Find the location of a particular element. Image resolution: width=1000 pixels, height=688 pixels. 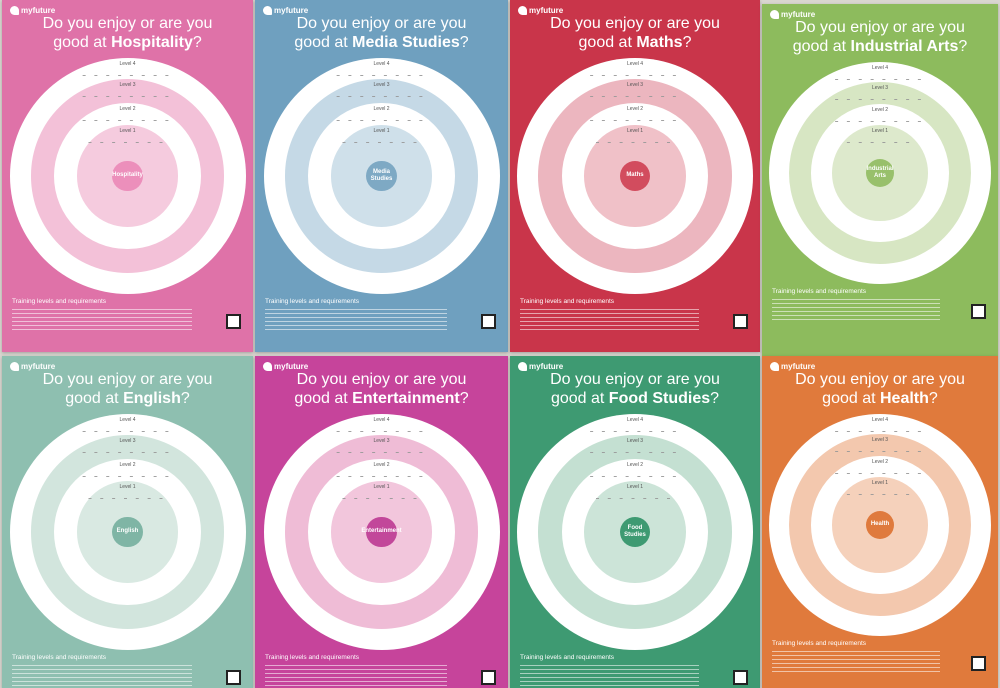

subject-center-badge: Health is located at coordinates (880, 525).